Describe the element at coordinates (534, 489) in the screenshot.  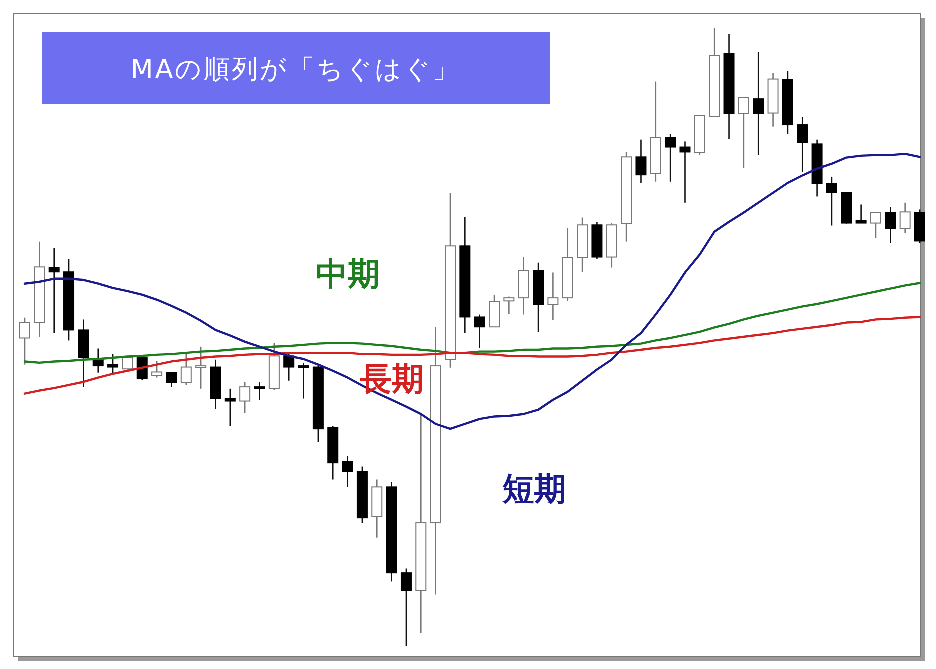
I see `series-label: 短期` at that location.